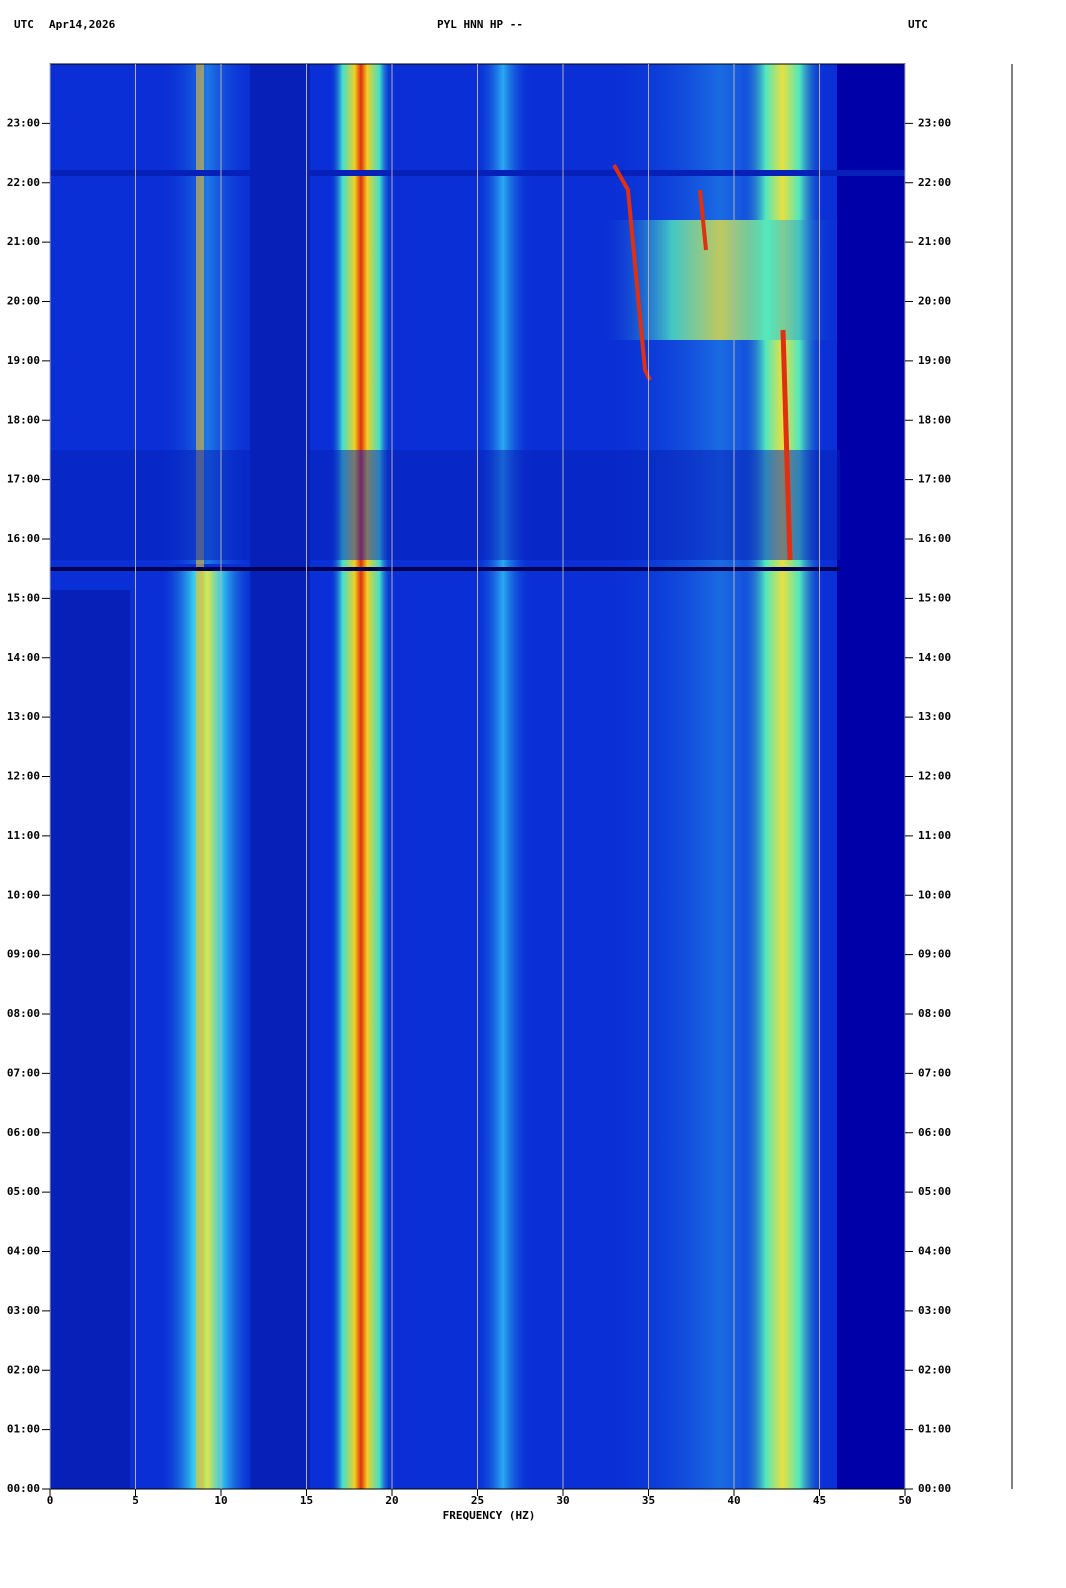 The image size is (1066, 1588). What do you see at coordinates (819, 1500) in the screenshot?
I see `x-tick-label: 45` at bounding box center [819, 1500].